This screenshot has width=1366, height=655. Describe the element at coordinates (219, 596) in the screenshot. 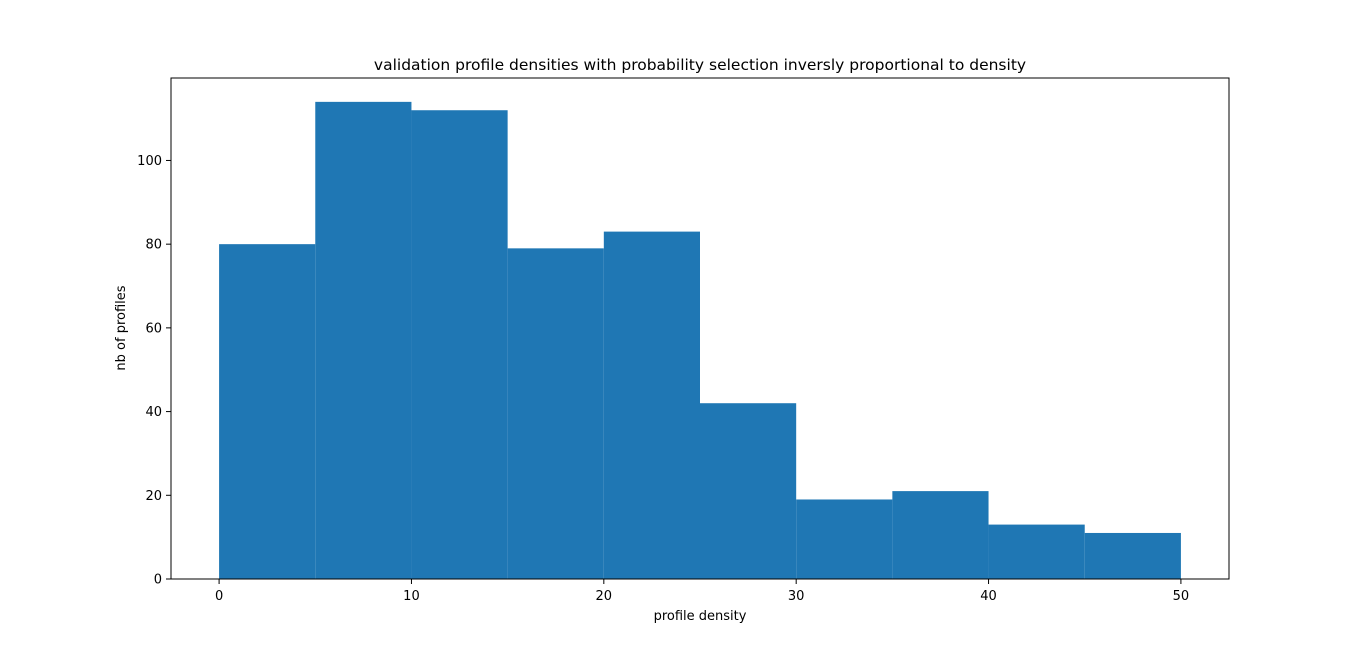

I see `x-tick-label-0: 0` at that location.